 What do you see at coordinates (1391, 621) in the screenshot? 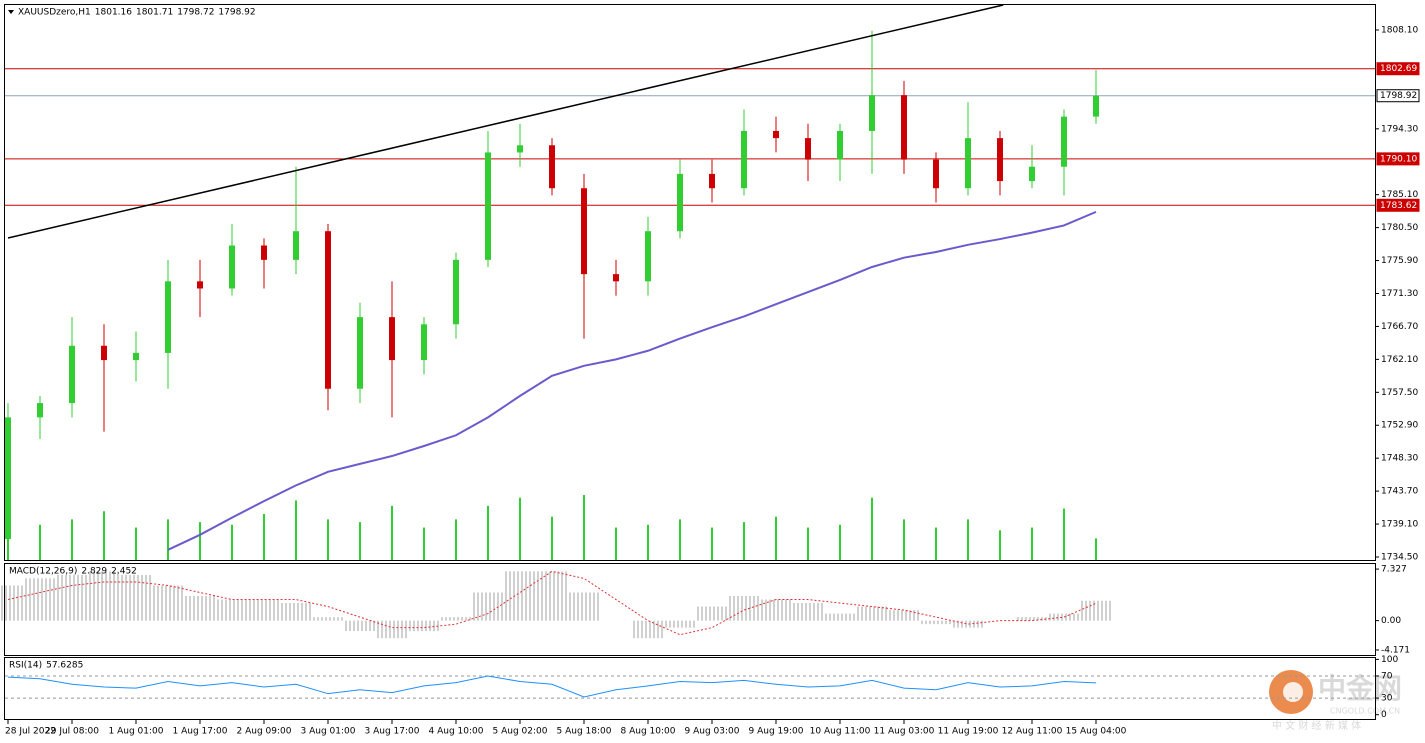
I see `y-tick-label: 0.00` at bounding box center [1391, 621].